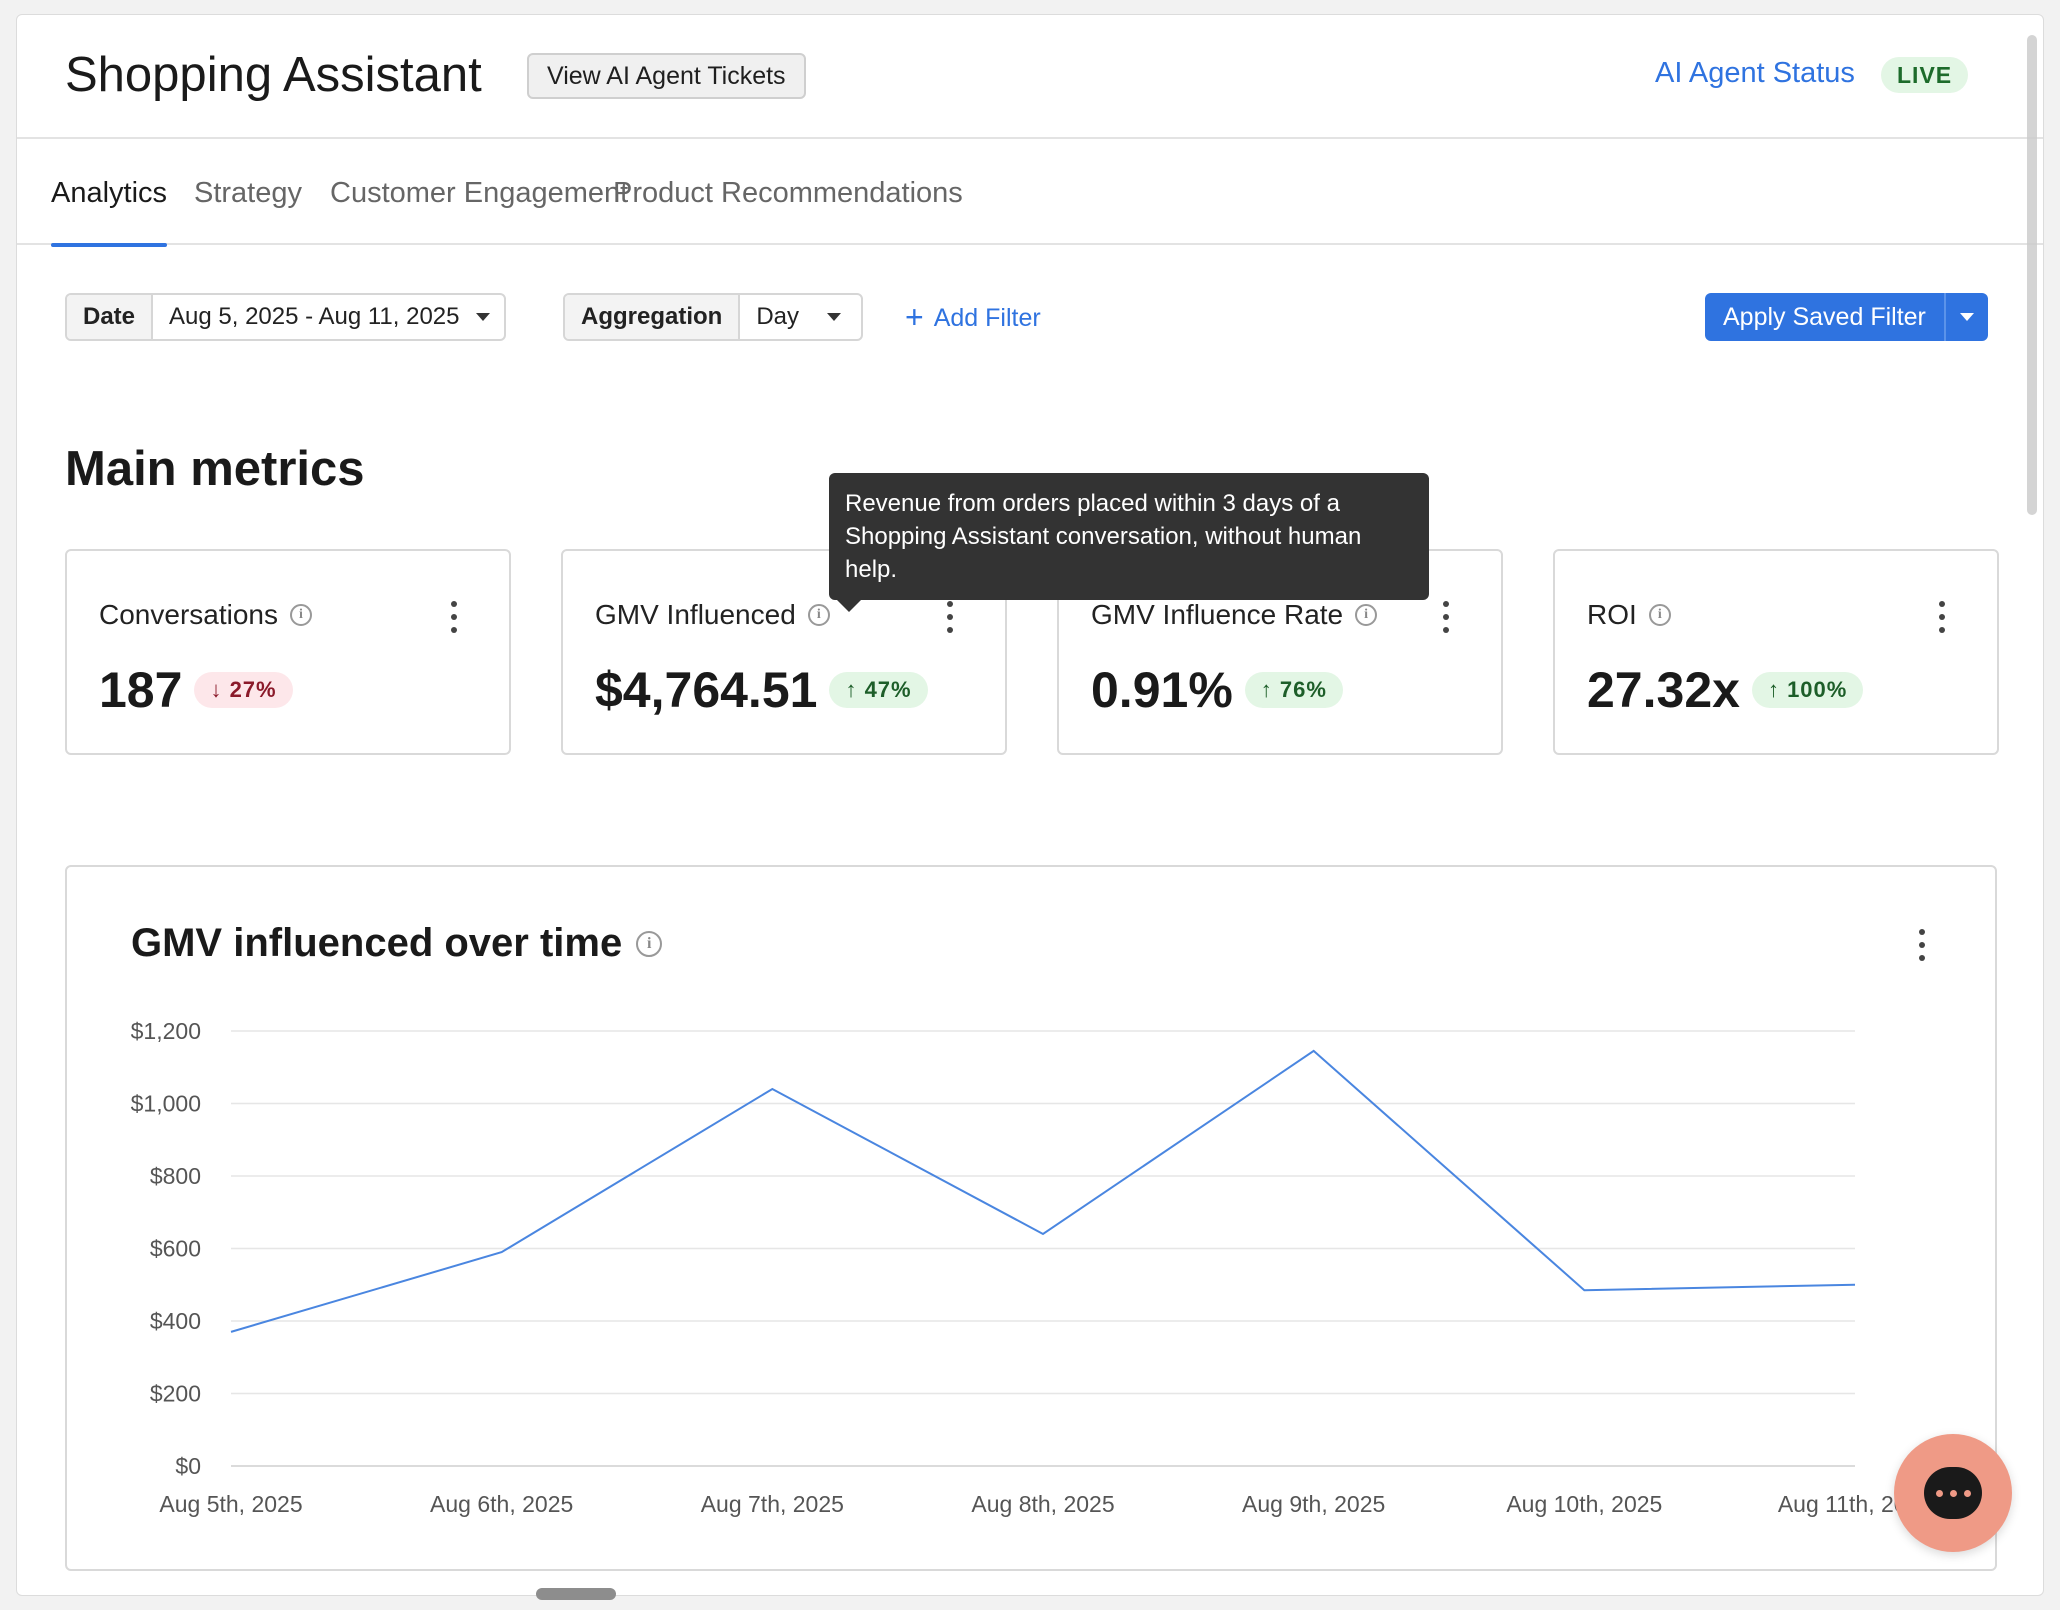 The image size is (2060, 1610). I want to click on metric-value: 187, so click(141, 690).